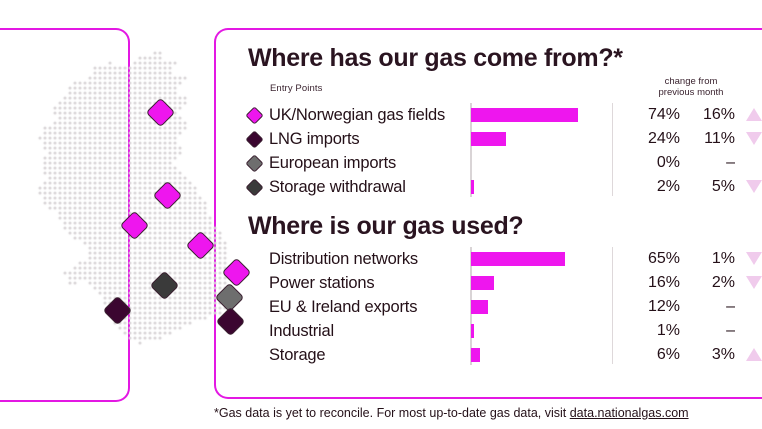  I want to click on chart-row: Storage 6% 3%, so click(505, 355).